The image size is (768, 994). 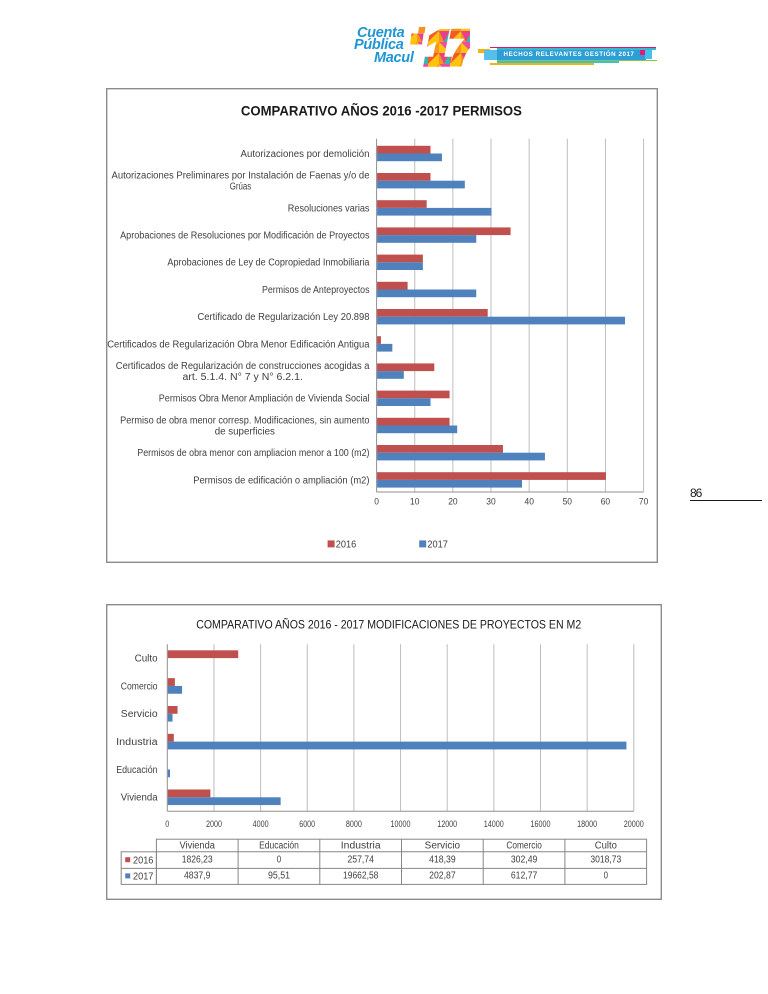 I want to click on svg-text: Permisos de Anteproyectos, so click(x=316, y=290).